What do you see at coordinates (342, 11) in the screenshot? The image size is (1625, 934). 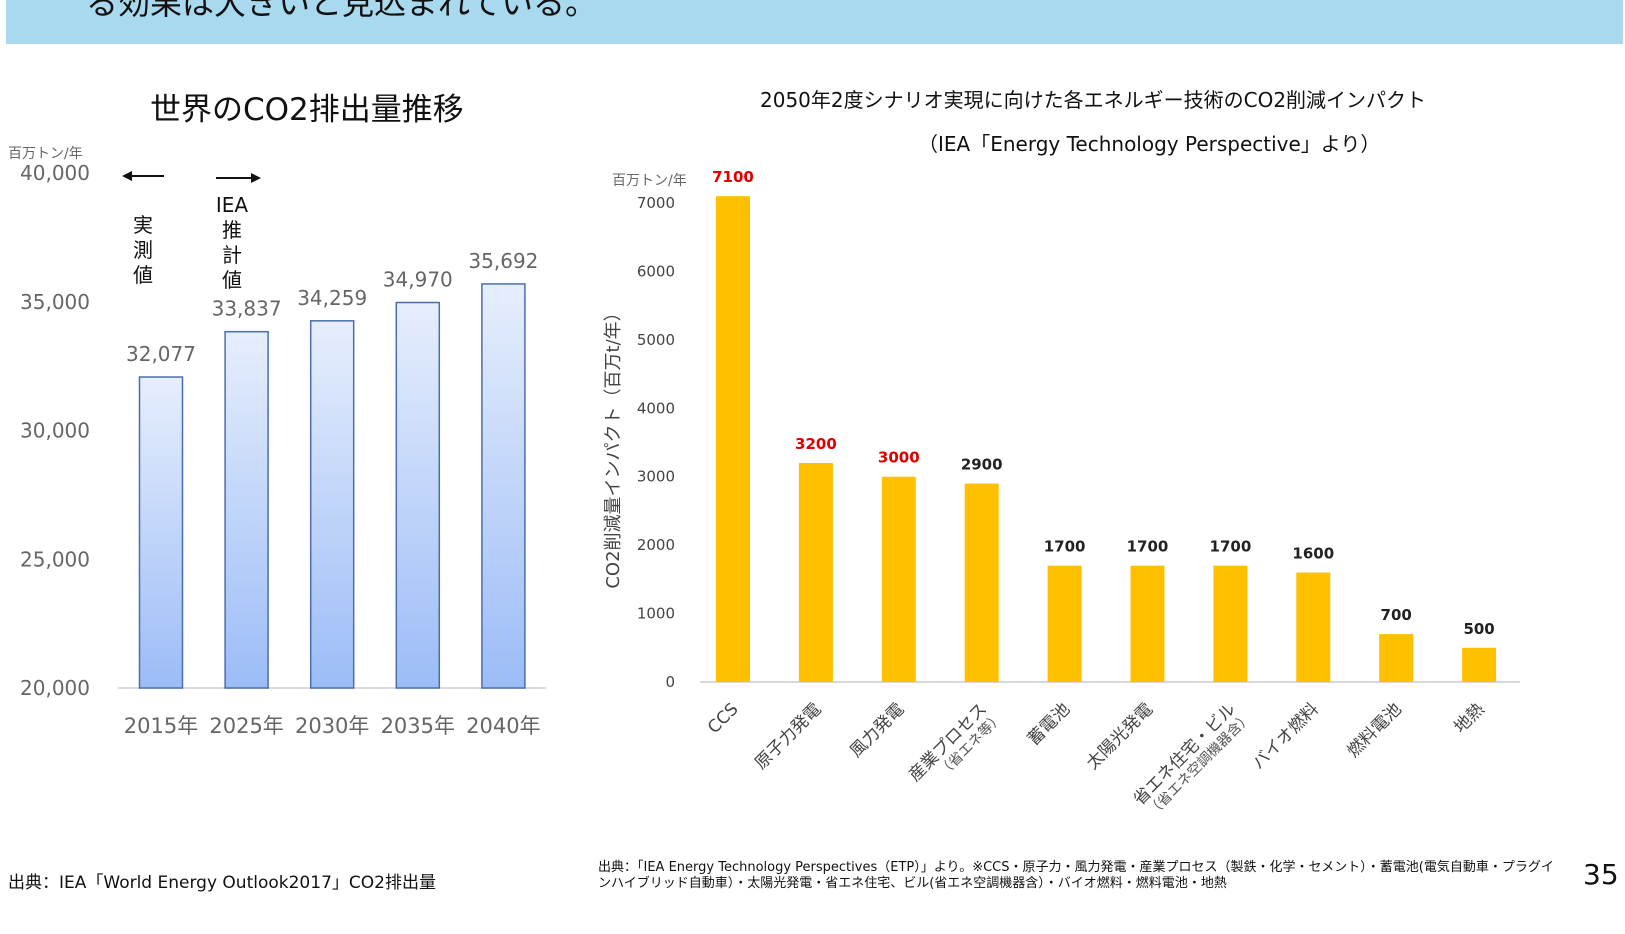 I see `banner-text: る効果は大きいと見込まれている。` at bounding box center [342, 11].